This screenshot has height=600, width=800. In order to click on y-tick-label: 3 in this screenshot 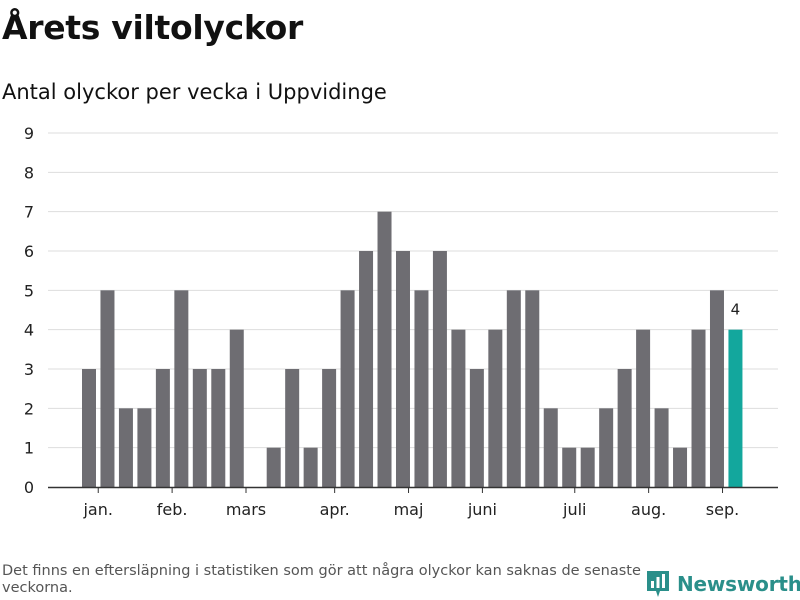, I will do `click(29, 369)`.